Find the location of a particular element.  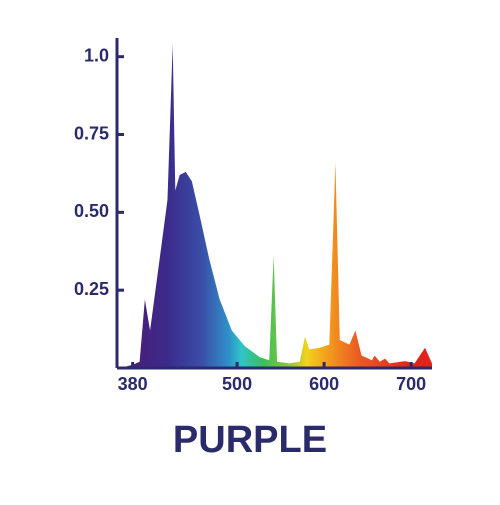

chart-title: PURPLE is located at coordinates (250, 440).